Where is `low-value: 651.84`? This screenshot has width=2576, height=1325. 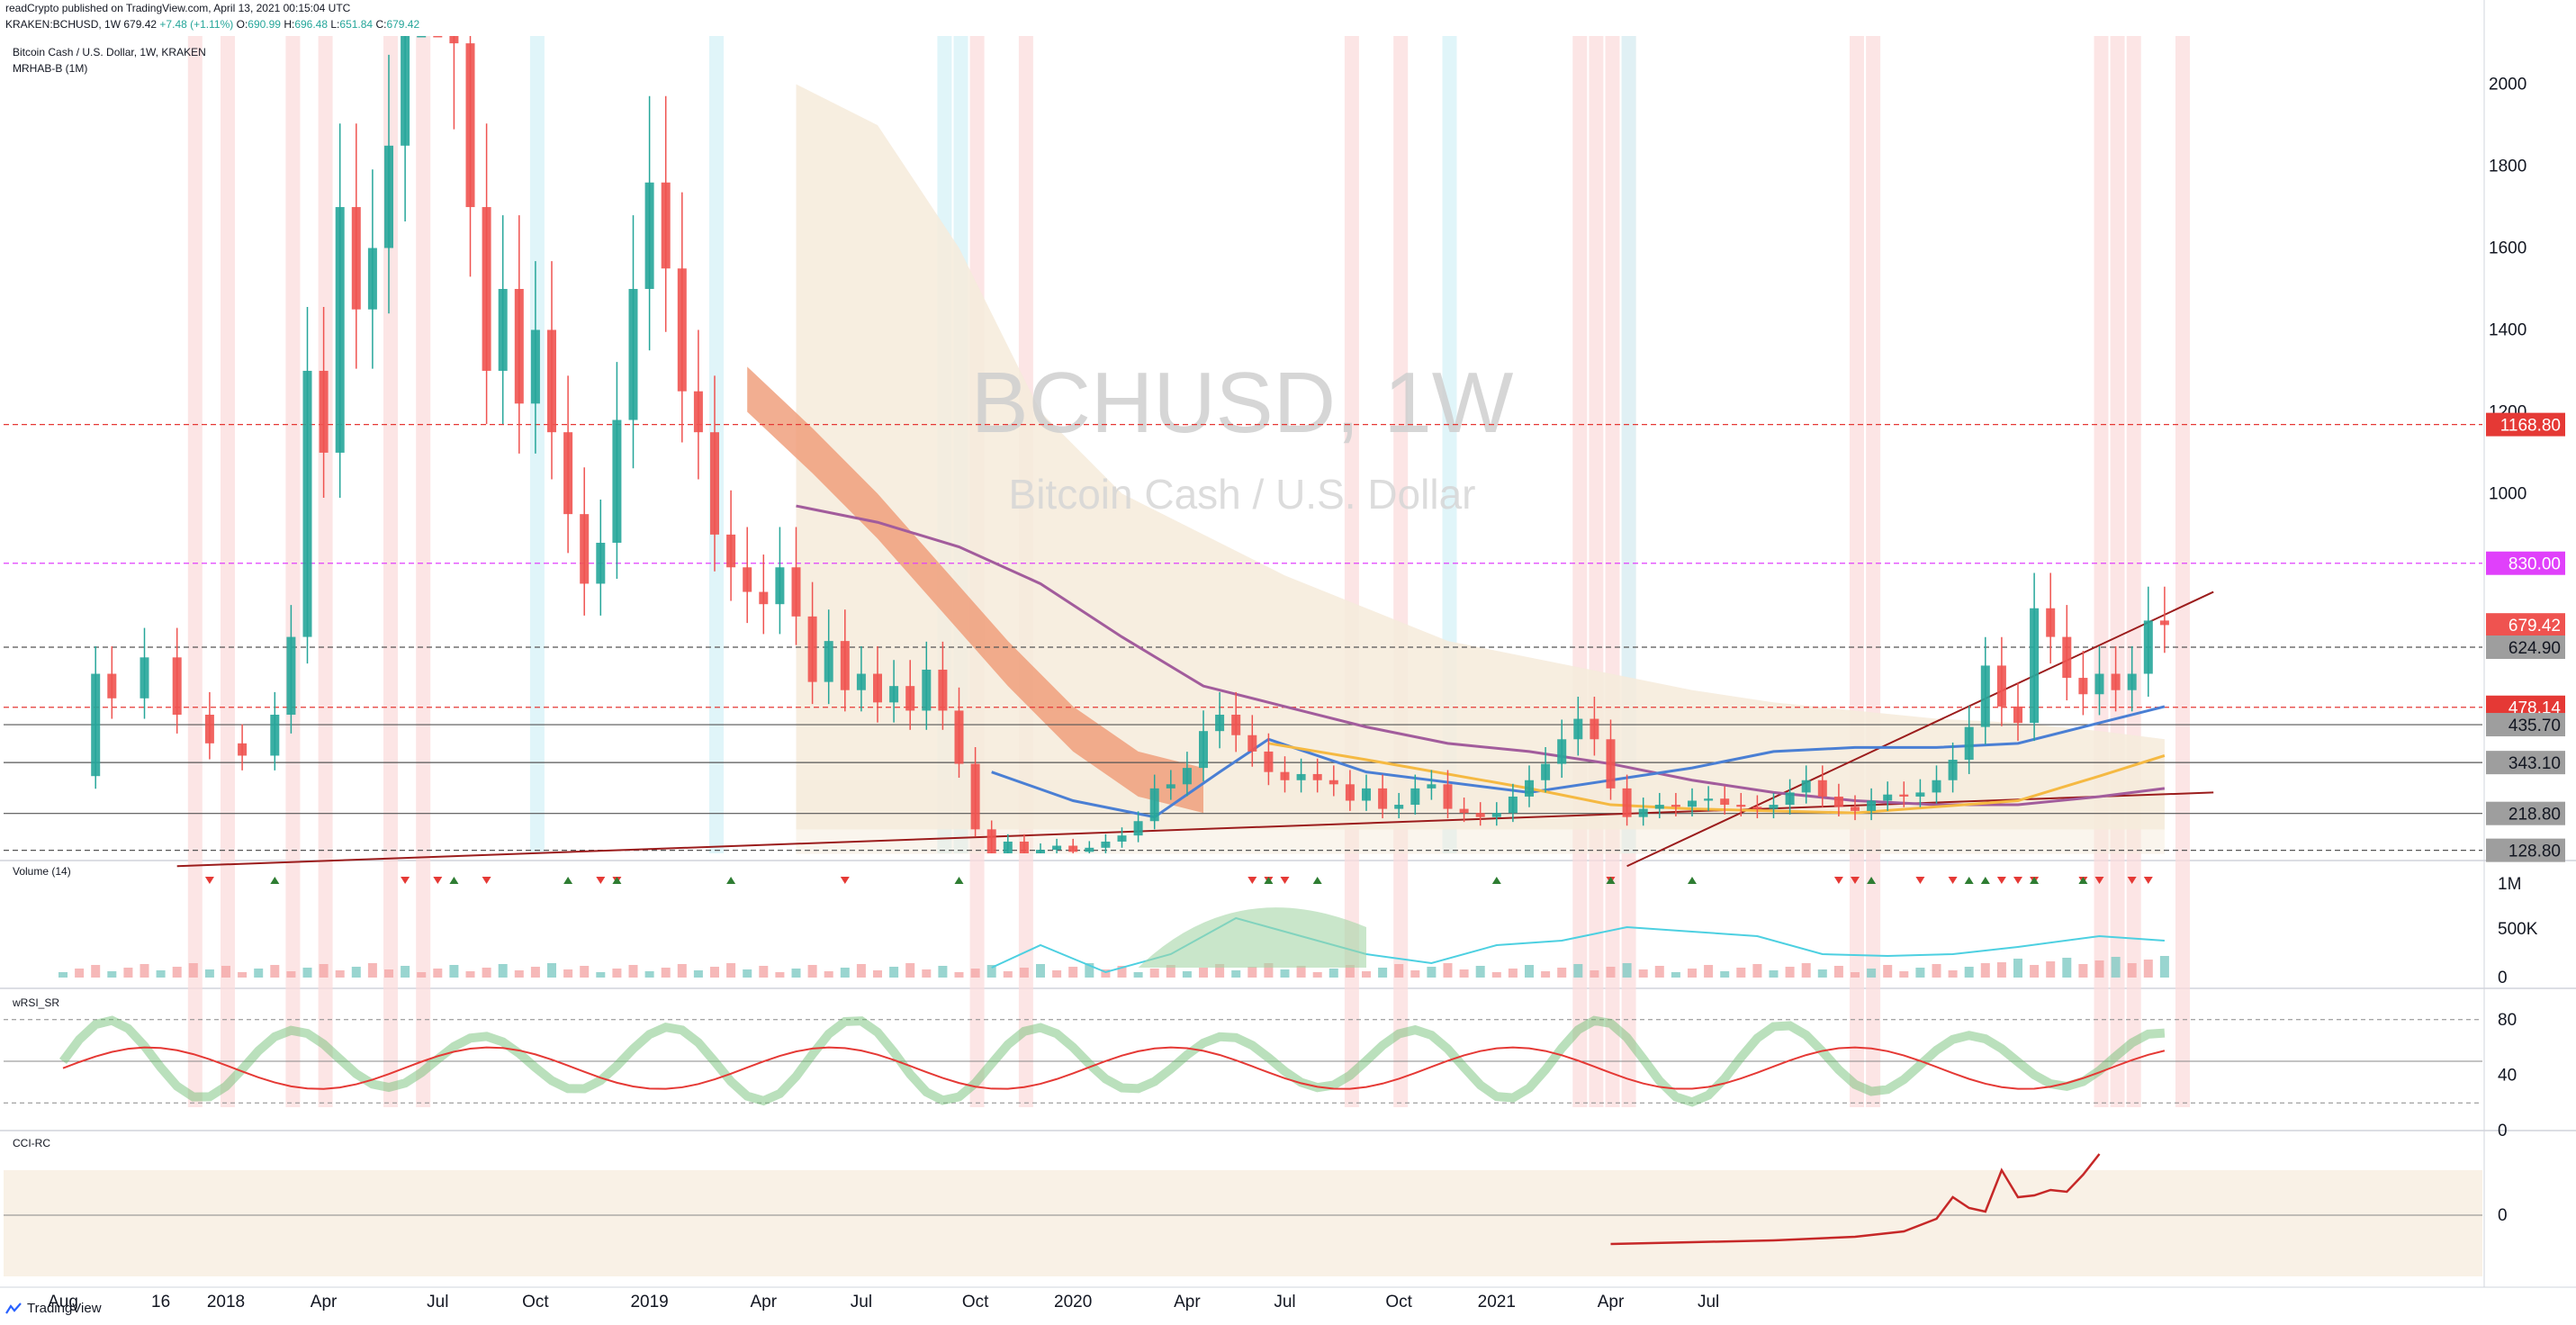
low-value: 651.84 is located at coordinates (356, 24).